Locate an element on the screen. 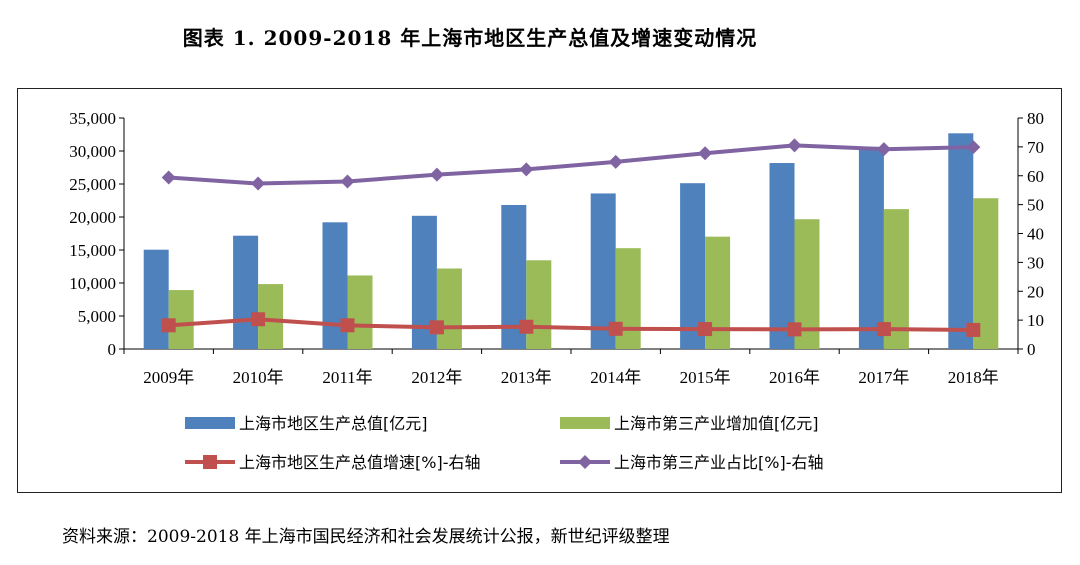 The height and width of the screenshot is (565, 1080). x-tick-label: 2012年 is located at coordinates (436, 377).